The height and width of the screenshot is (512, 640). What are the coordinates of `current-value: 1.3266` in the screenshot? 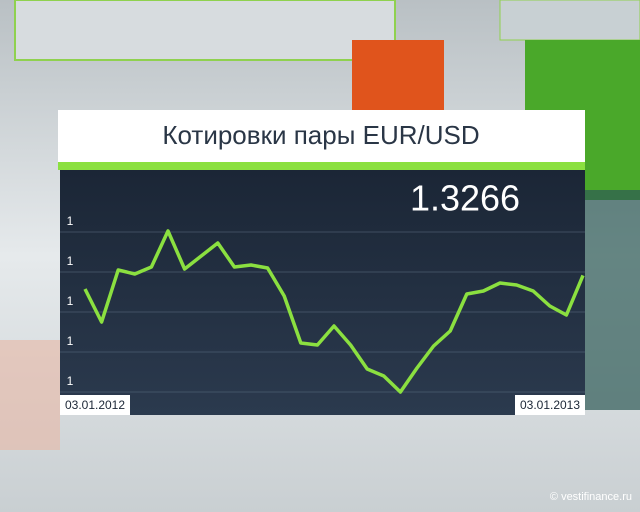 It's located at (465, 198).